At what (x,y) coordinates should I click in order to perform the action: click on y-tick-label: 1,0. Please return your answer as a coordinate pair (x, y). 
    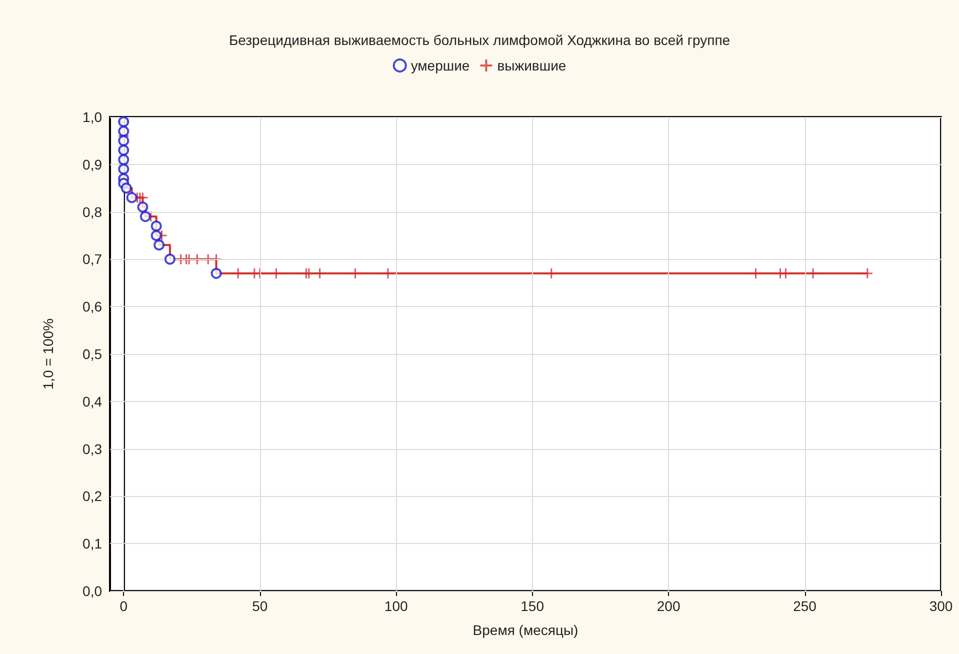
    Looking at the image, I should click on (92, 117).